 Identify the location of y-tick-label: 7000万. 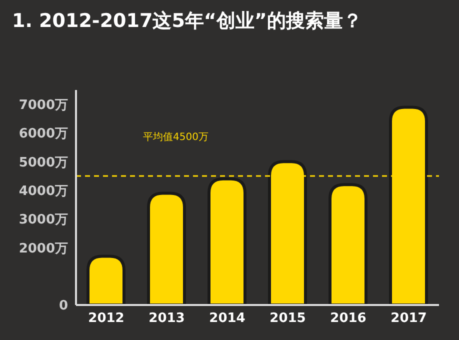
(43, 105).